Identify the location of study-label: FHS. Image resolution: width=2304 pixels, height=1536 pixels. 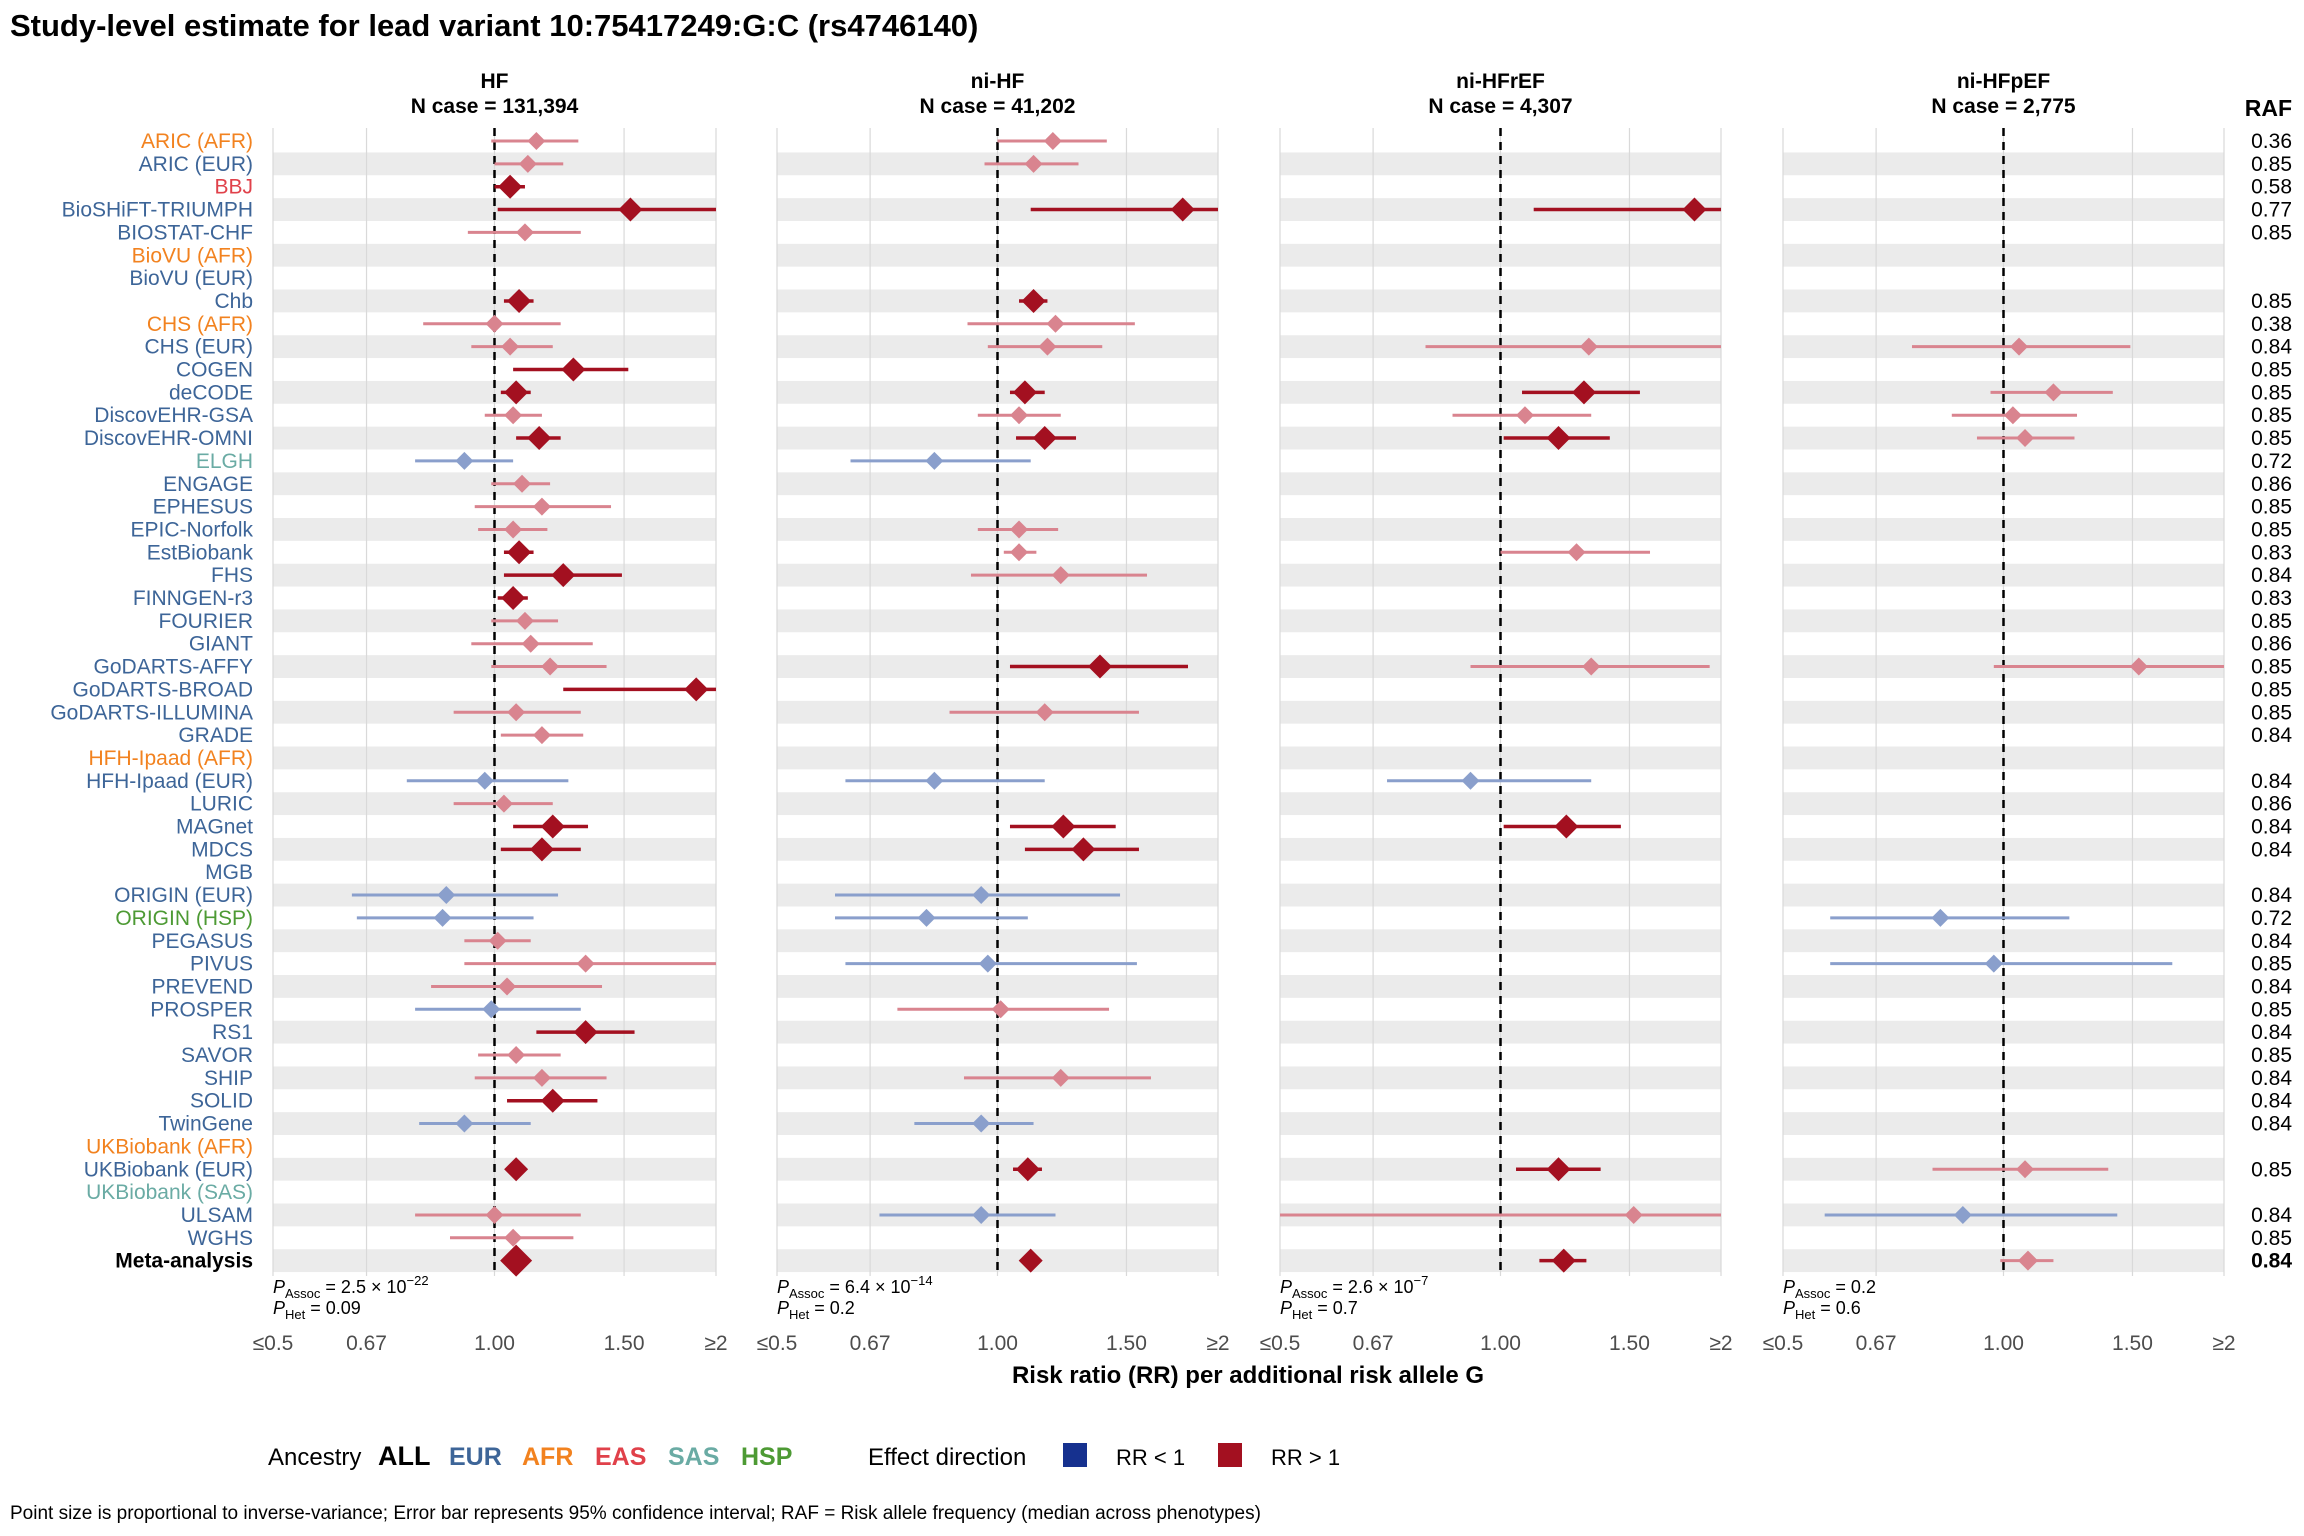
(232, 575).